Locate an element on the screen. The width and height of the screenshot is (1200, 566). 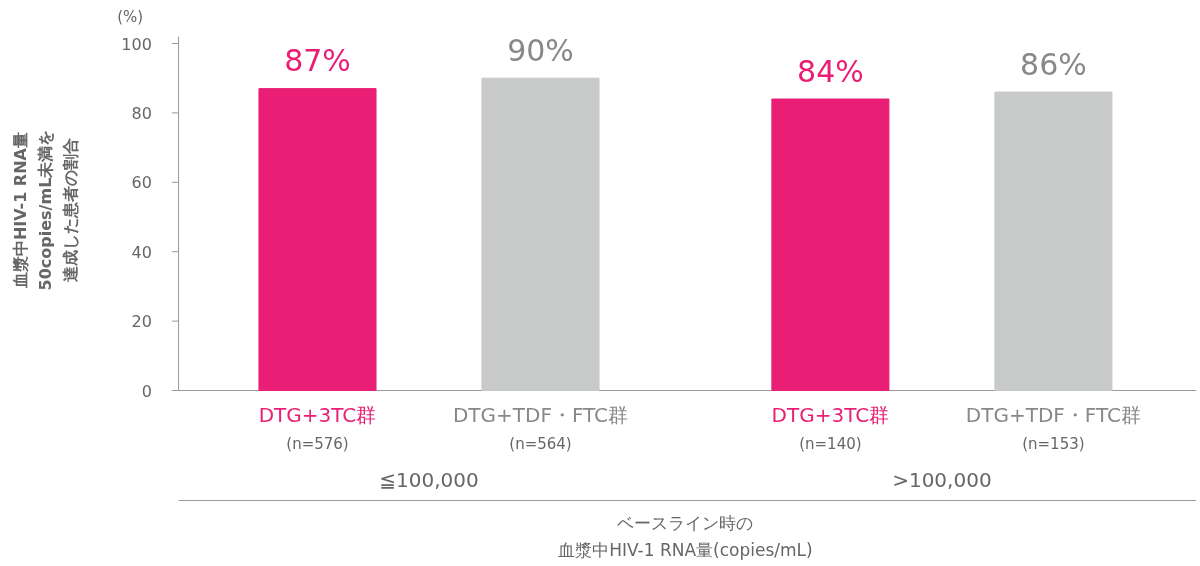
x-tick-label: DTG+3TC群 (n=140) is located at coordinates (830, 428).